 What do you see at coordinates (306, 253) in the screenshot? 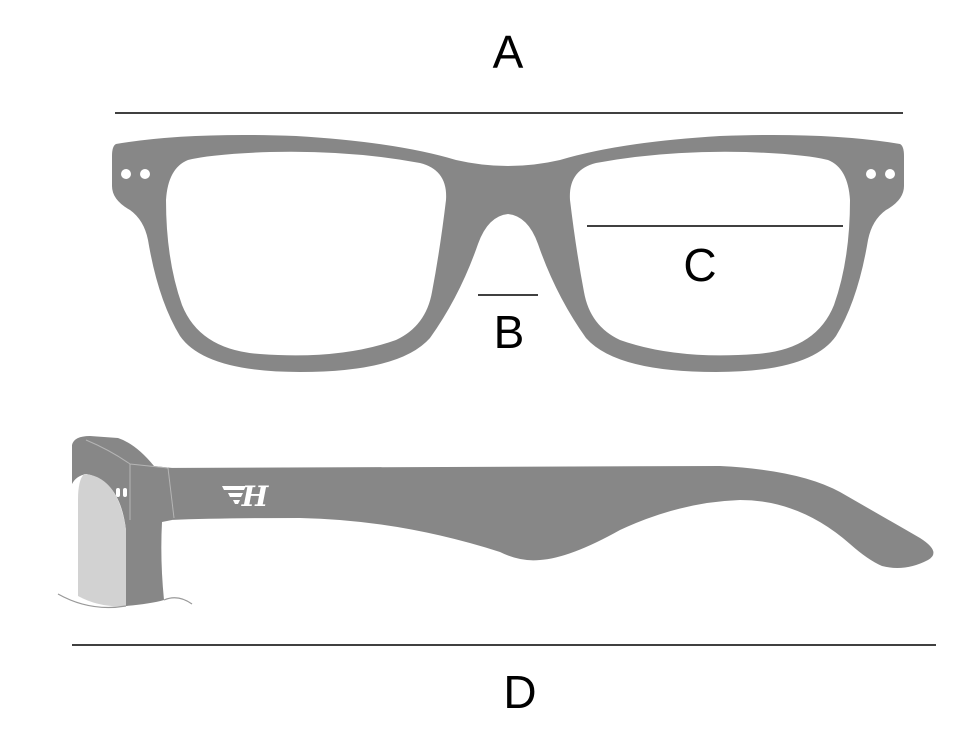
I see `left-lens-opening` at bounding box center [306, 253].